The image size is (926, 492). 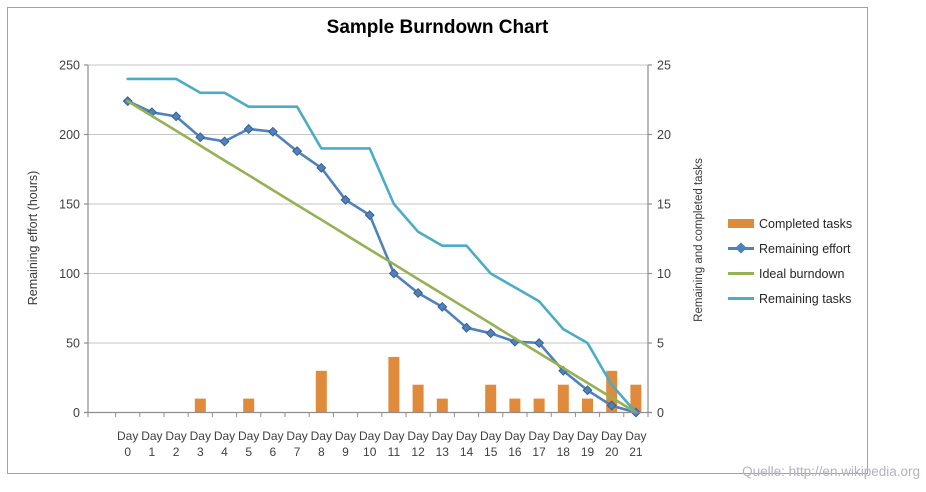 What do you see at coordinates (539, 452) in the screenshot?
I see `x-label-number: 17` at bounding box center [539, 452].